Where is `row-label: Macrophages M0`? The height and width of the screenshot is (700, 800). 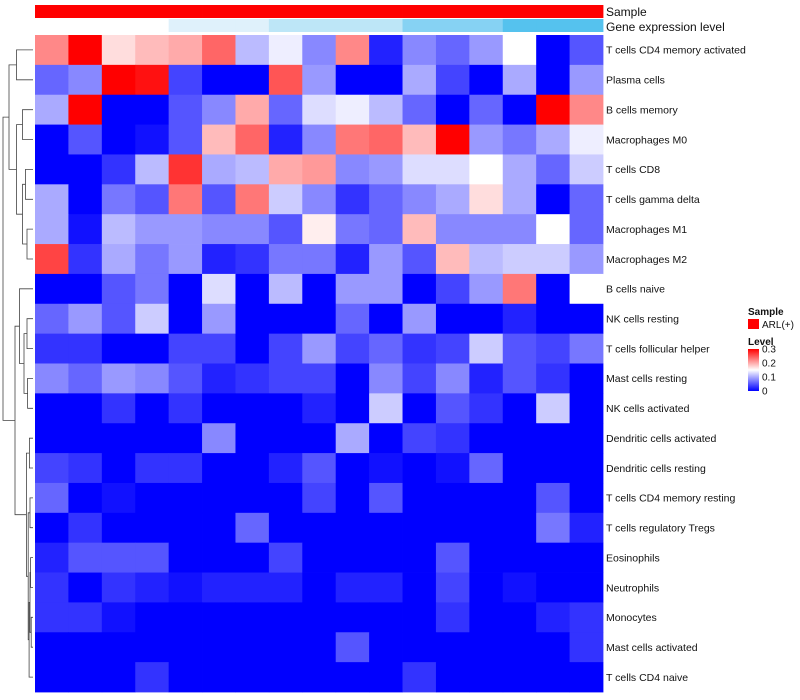 row-label: Macrophages M0 is located at coordinates (646, 140).